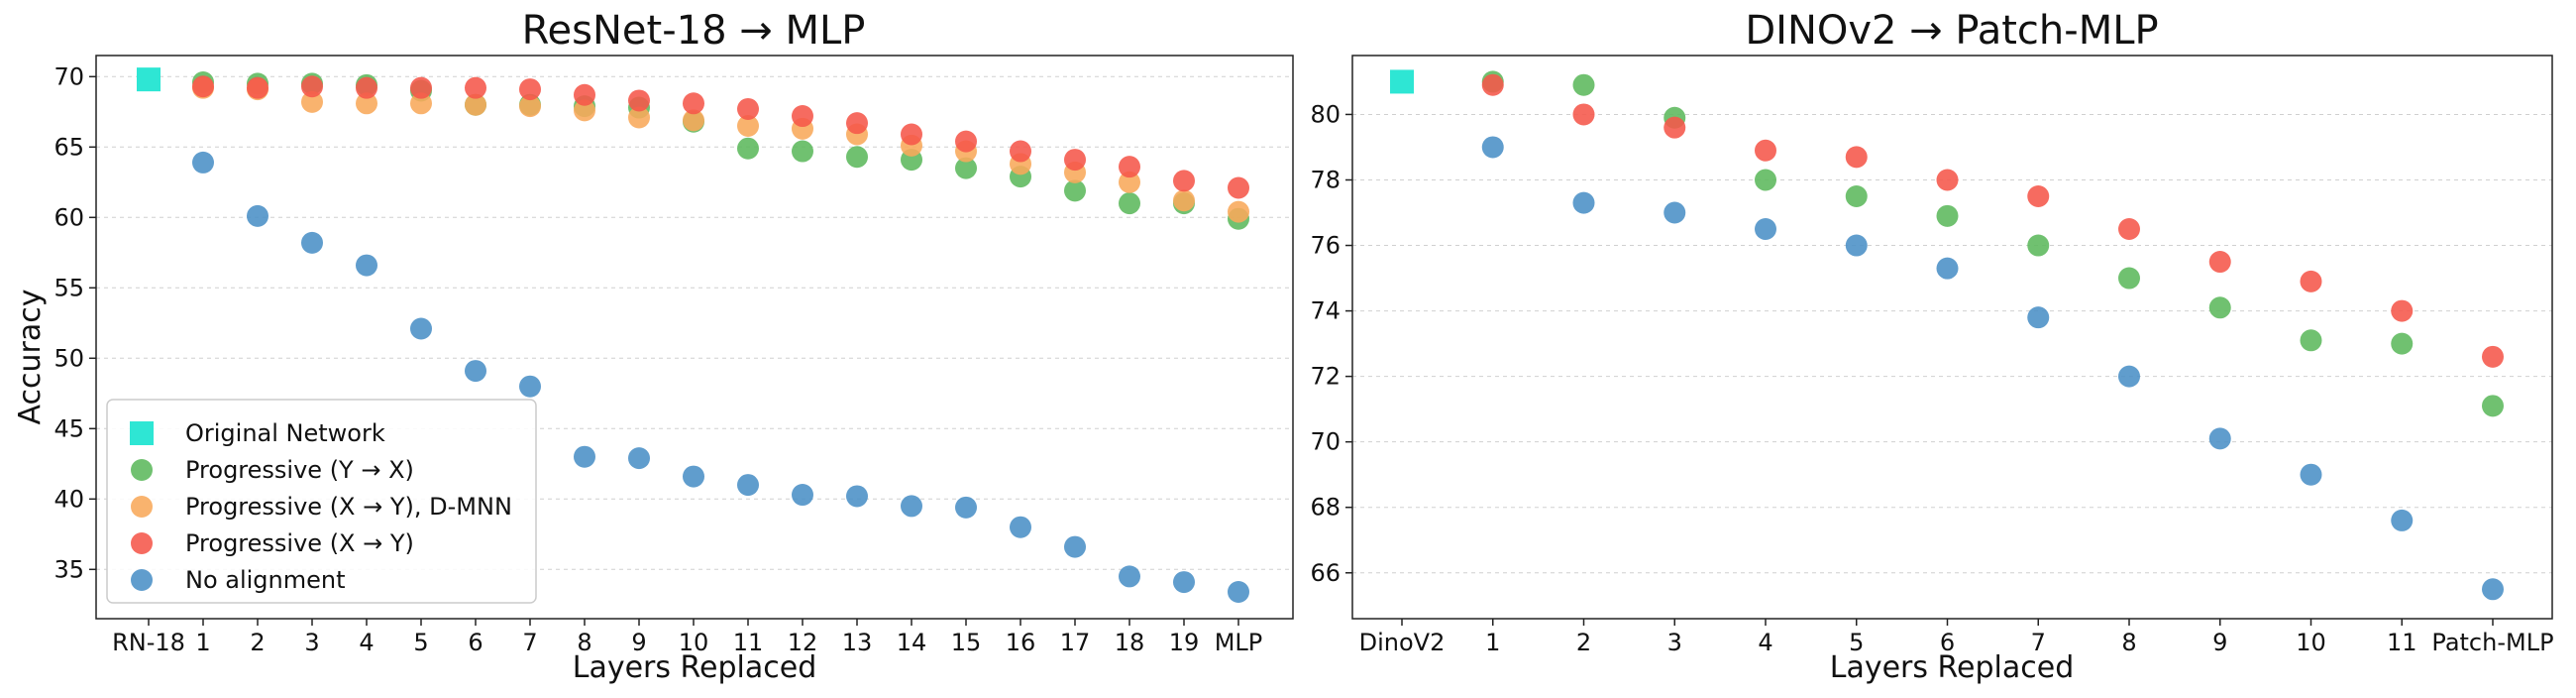 The width and height of the screenshot is (2576, 698). What do you see at coordinates (149, 79) in the screenshot?
I see `point-original-network` at bounding box center [149, 79].